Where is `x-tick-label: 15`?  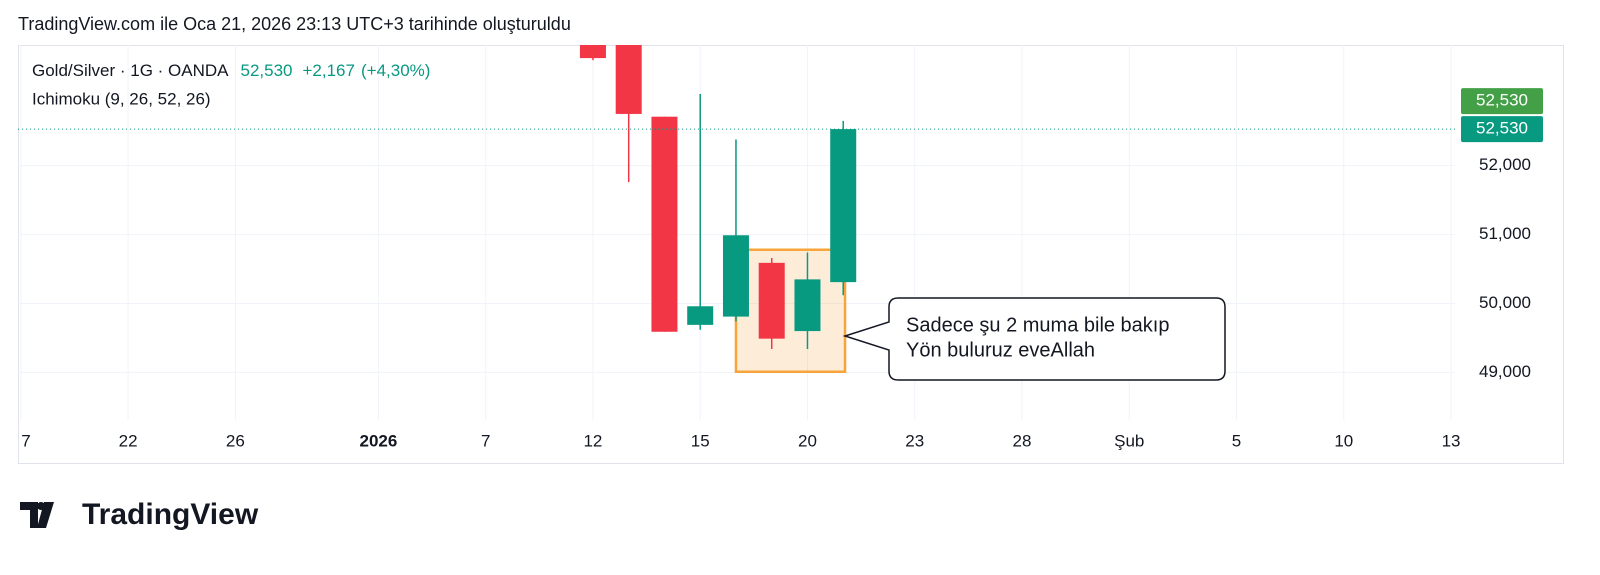
x-tick-label: 15 is located at coordinates (700, 440).